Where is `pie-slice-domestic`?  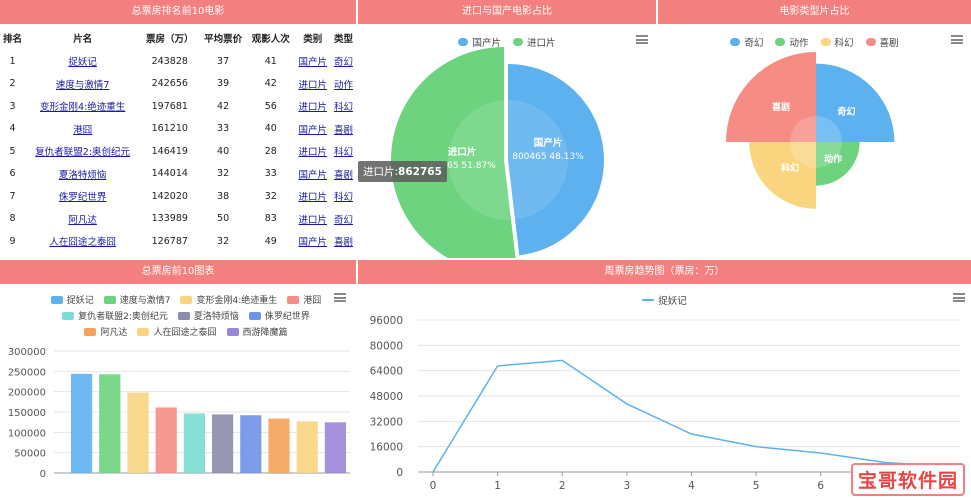
pie-slice-domestic is located at coordinates (556, 160).